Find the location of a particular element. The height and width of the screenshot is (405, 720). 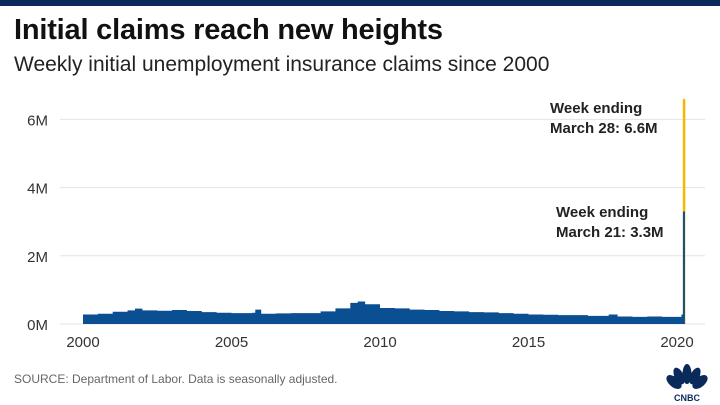

cnbc-logo: CNBC is located at coordinates (687, 383).